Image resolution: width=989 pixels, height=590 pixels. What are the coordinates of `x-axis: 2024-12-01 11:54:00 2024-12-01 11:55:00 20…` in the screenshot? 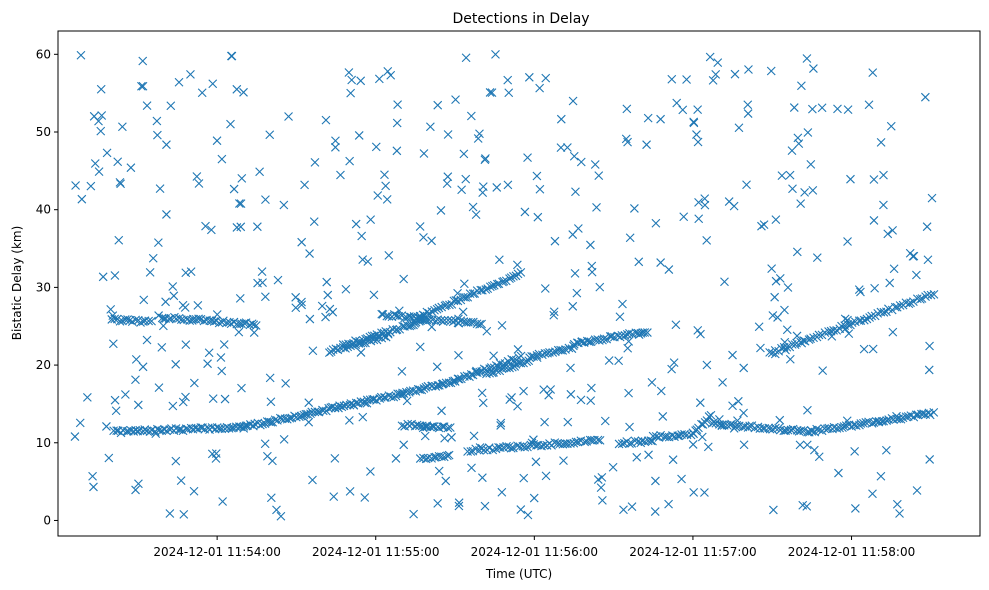 It's located at (534, 547).